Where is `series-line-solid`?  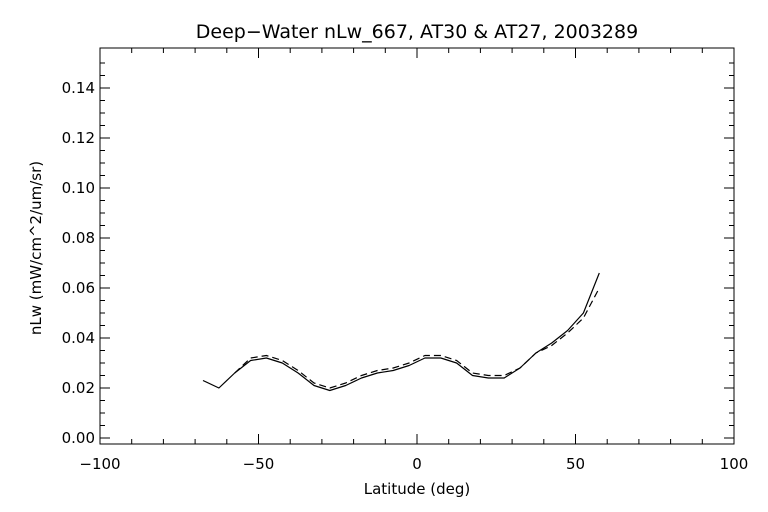 series-line-solid is located at coordinates (401, 332).